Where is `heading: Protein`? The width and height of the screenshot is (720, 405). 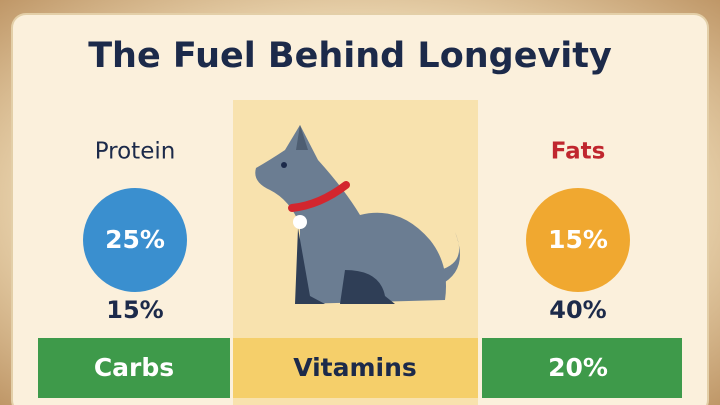
heading: Protein is located at coordinates (135, 152).